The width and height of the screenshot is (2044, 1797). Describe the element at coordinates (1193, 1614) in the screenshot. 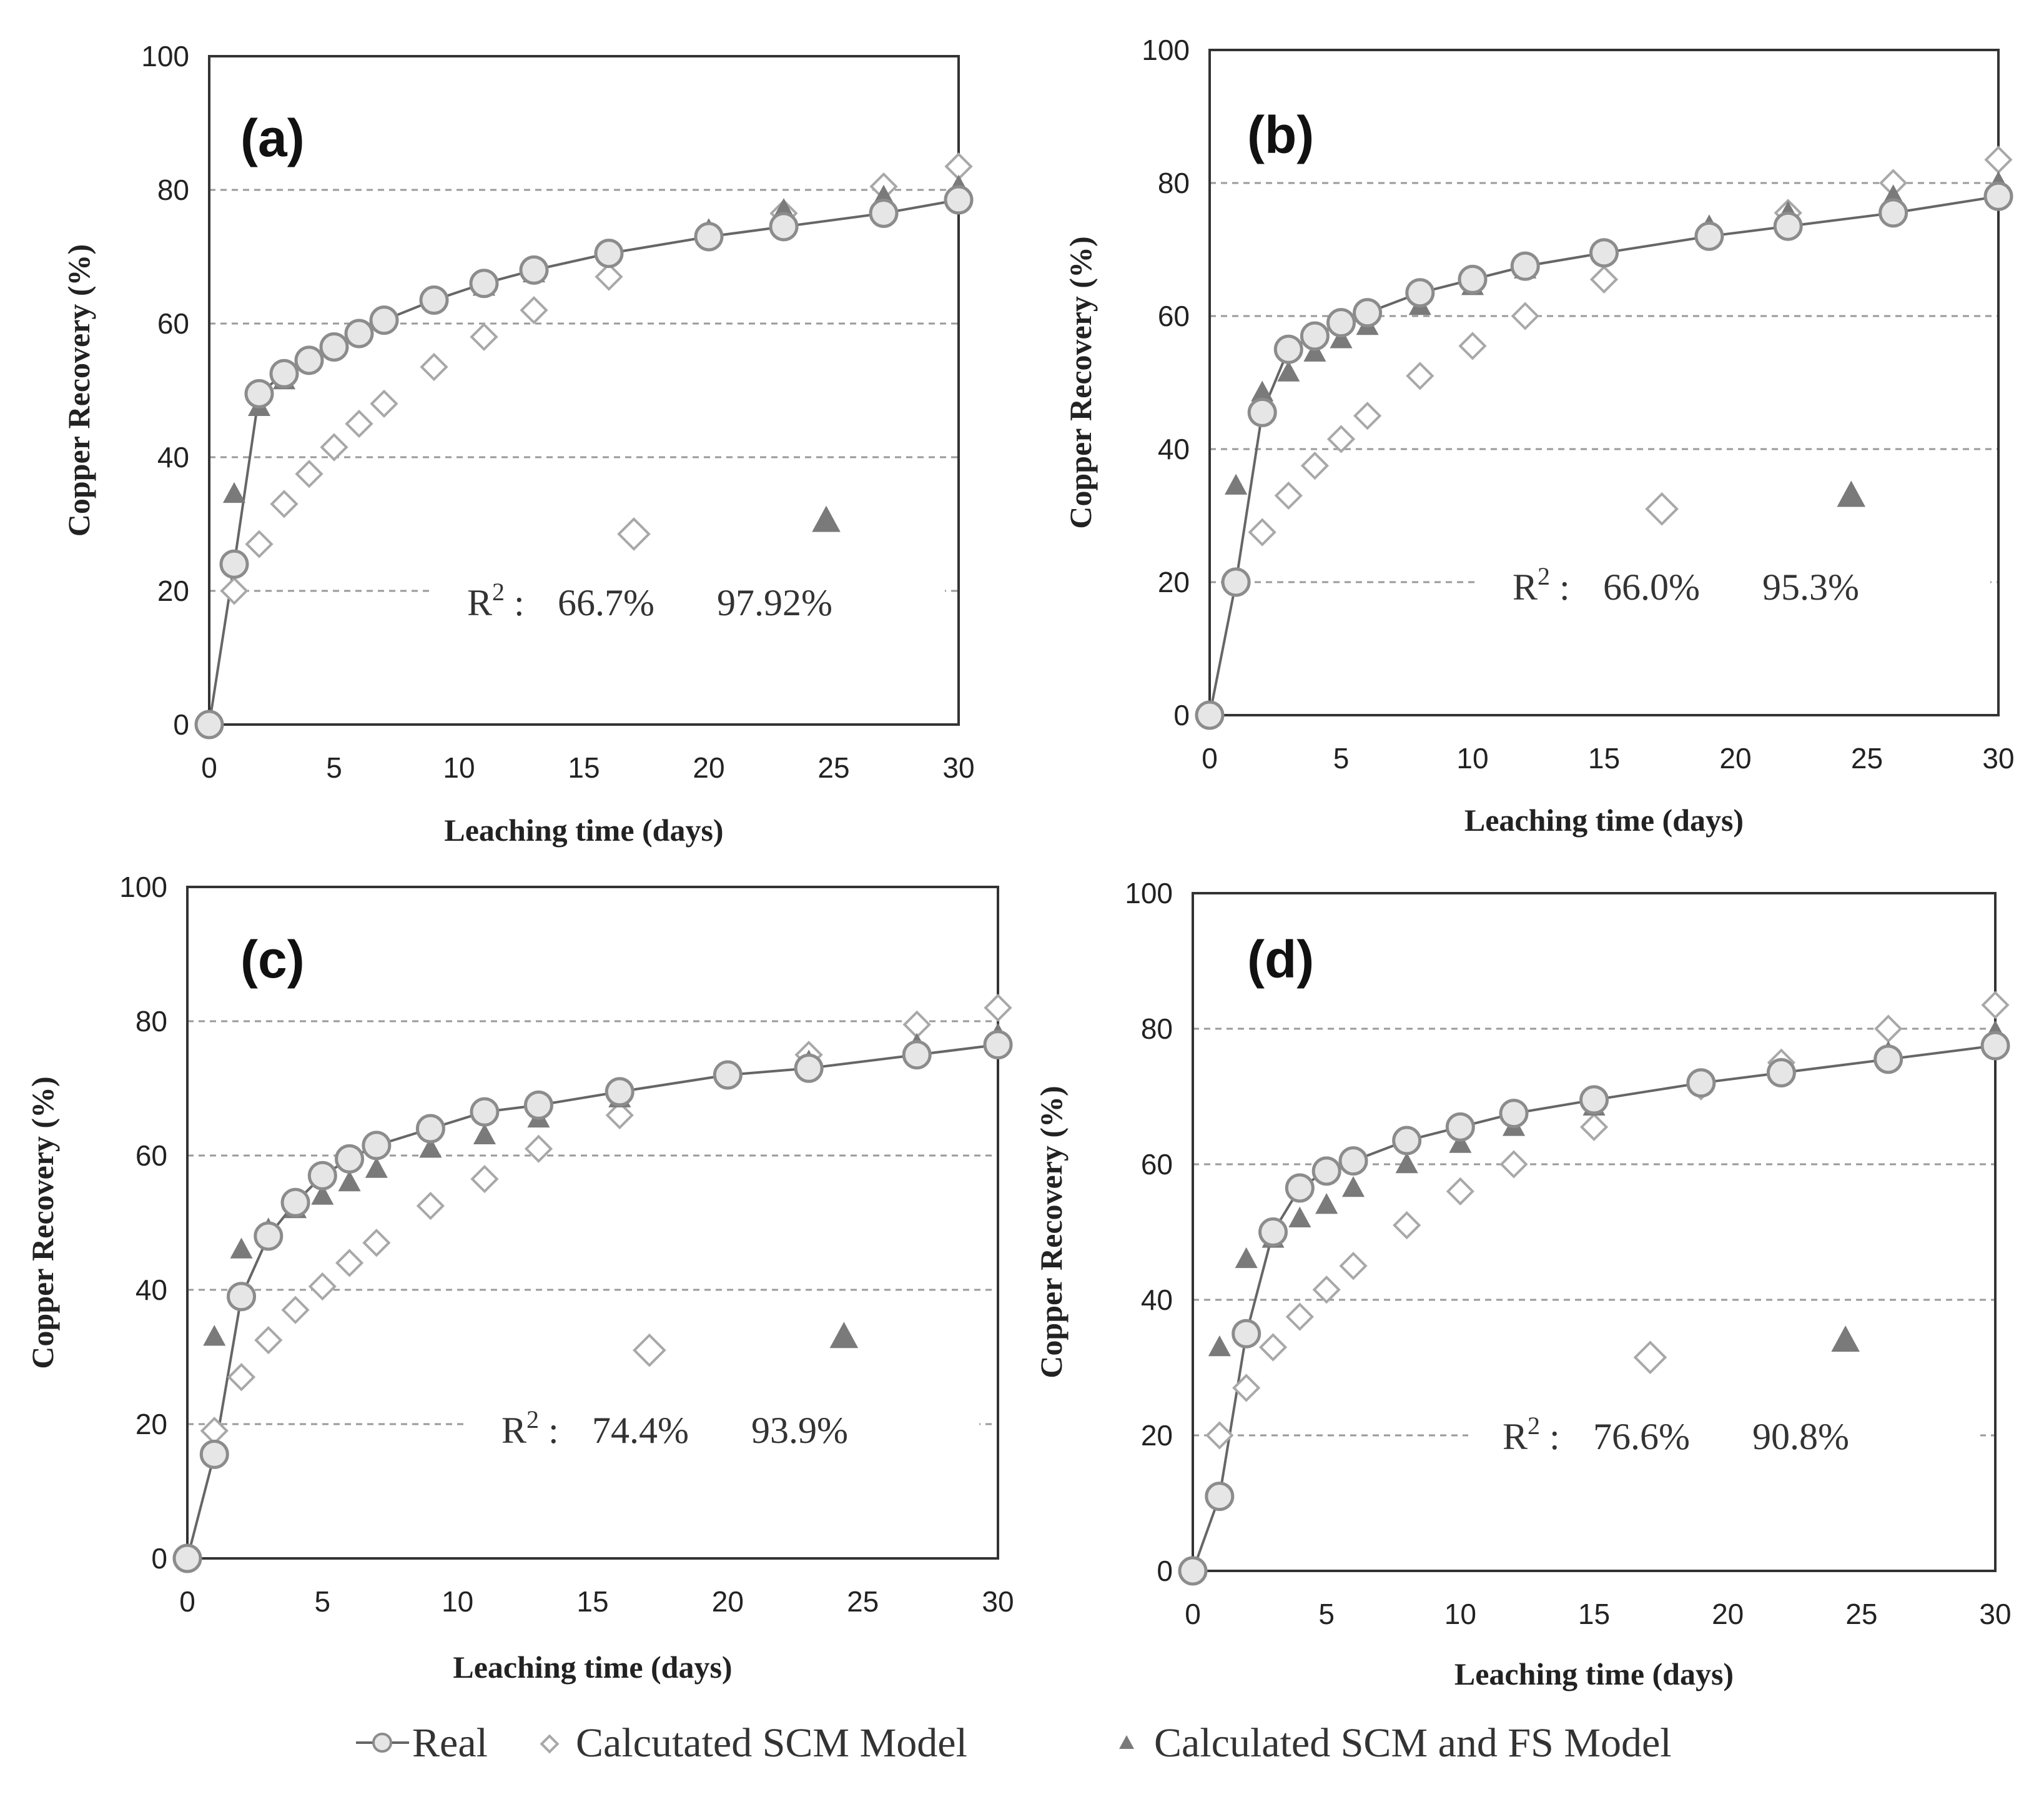

I see `x-tick-label: 0` at that location.